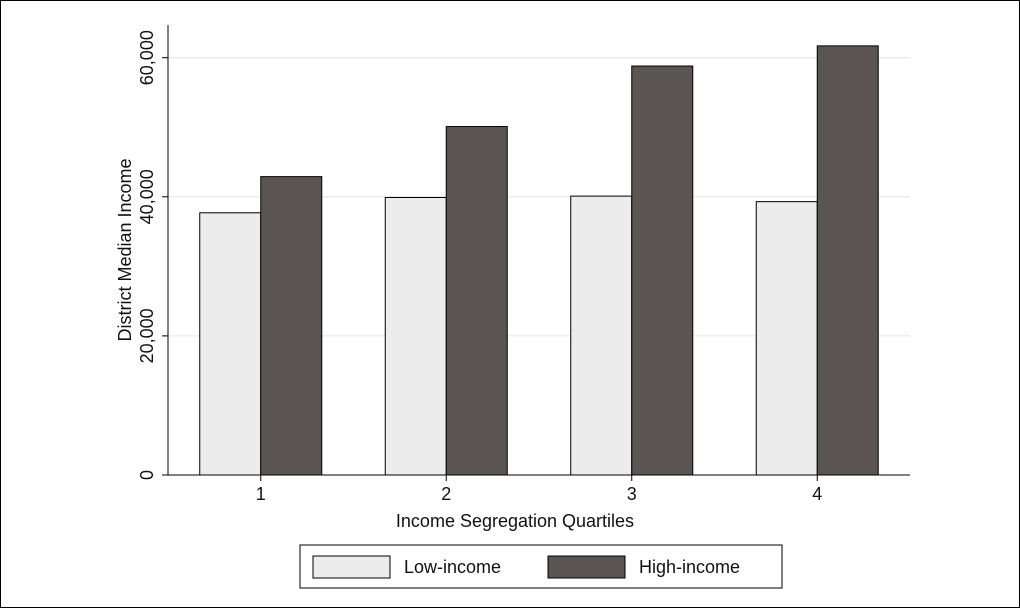  I want to click on x-tick-label: 2, so click(446, 494).